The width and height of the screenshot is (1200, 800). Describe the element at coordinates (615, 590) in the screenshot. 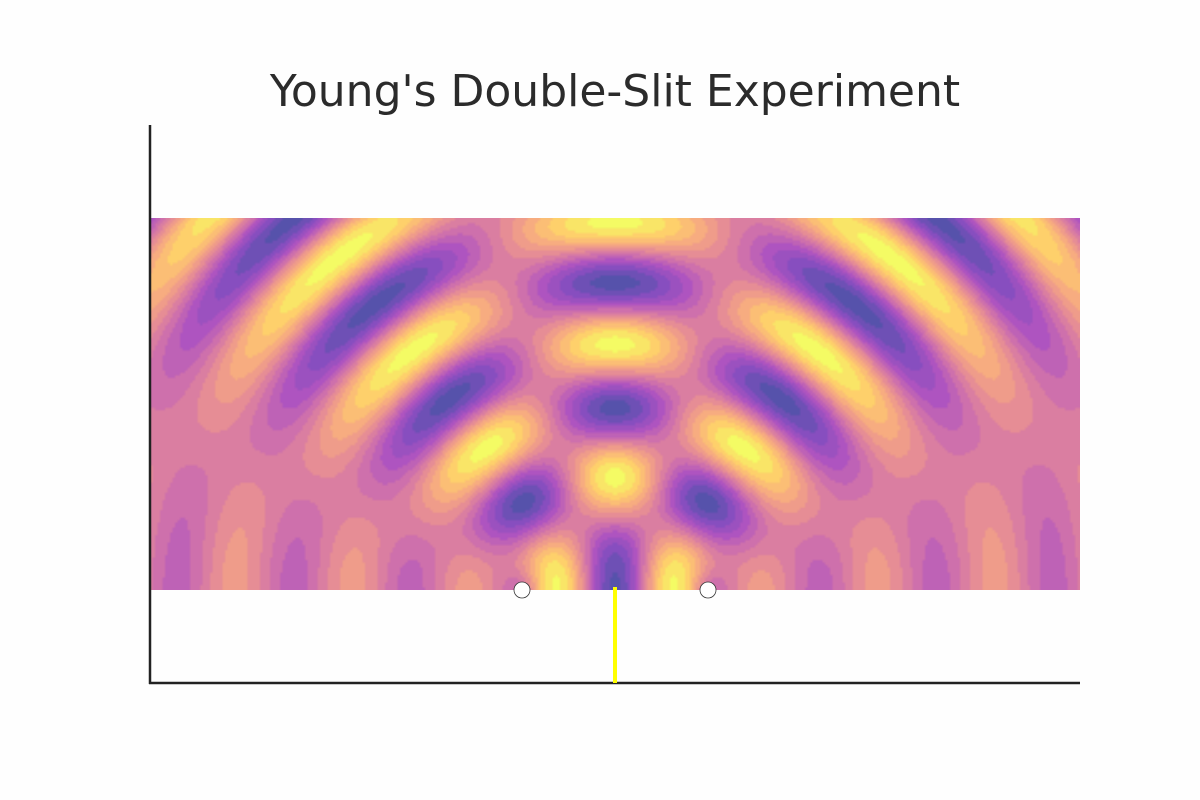

I see `slit-markers` at that location.